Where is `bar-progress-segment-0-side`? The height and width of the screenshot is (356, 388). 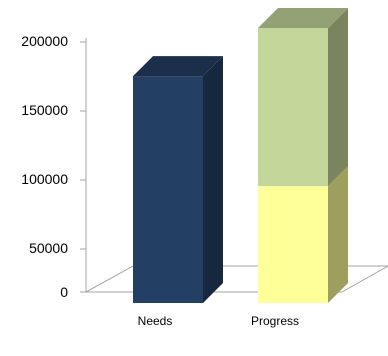
bar-progress-segment-0-side is located at coordinates (338, 234).